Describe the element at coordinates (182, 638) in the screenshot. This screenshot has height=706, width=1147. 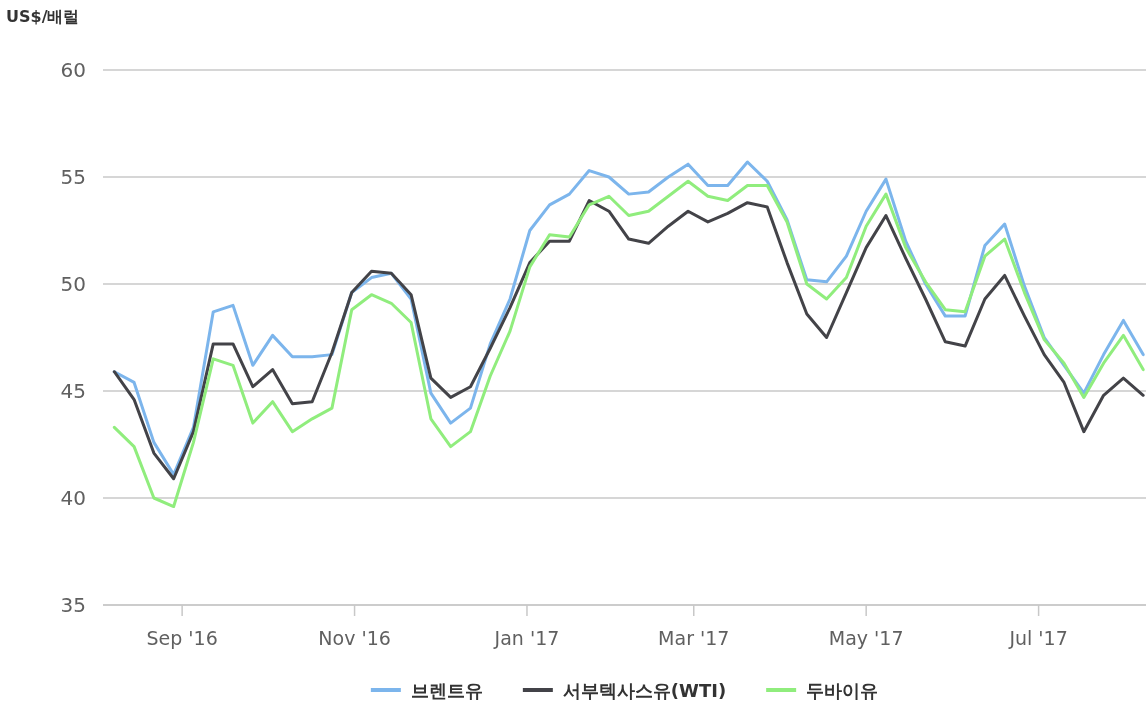
I see `x-tick-label: Sep '16` at that location.